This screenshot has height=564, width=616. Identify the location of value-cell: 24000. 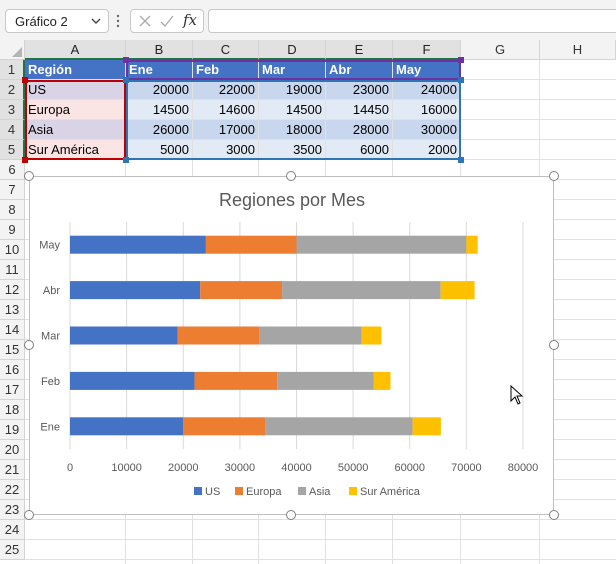
(426, 89).